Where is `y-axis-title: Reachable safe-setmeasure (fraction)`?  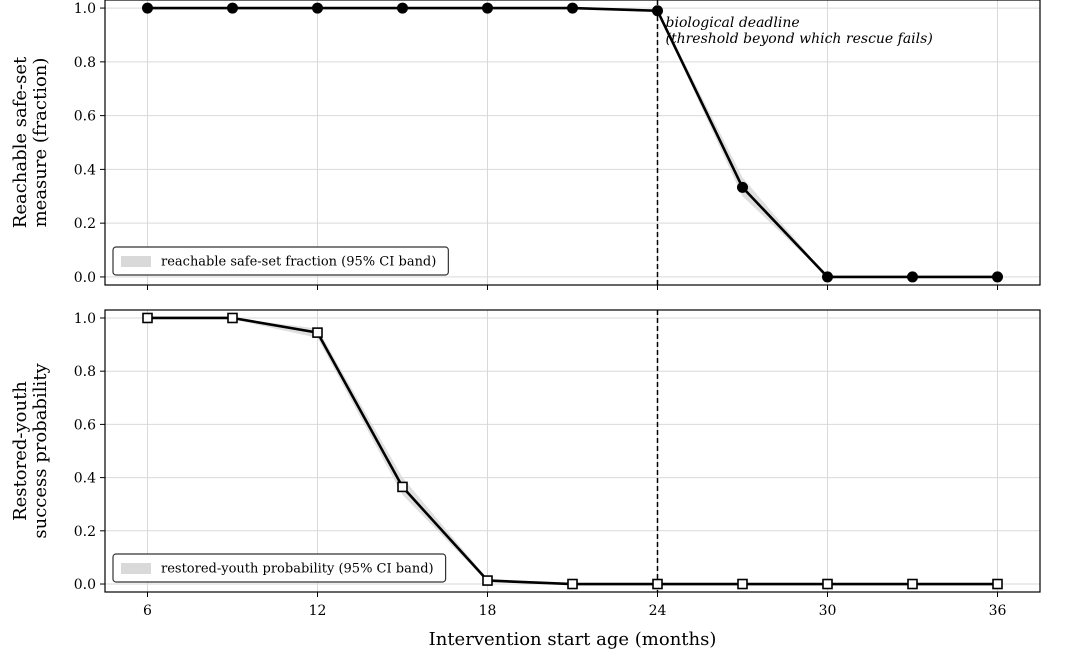
y-axis-title: Reachable safe-setmeasure (fraction) is located at coordinates (30, 142).